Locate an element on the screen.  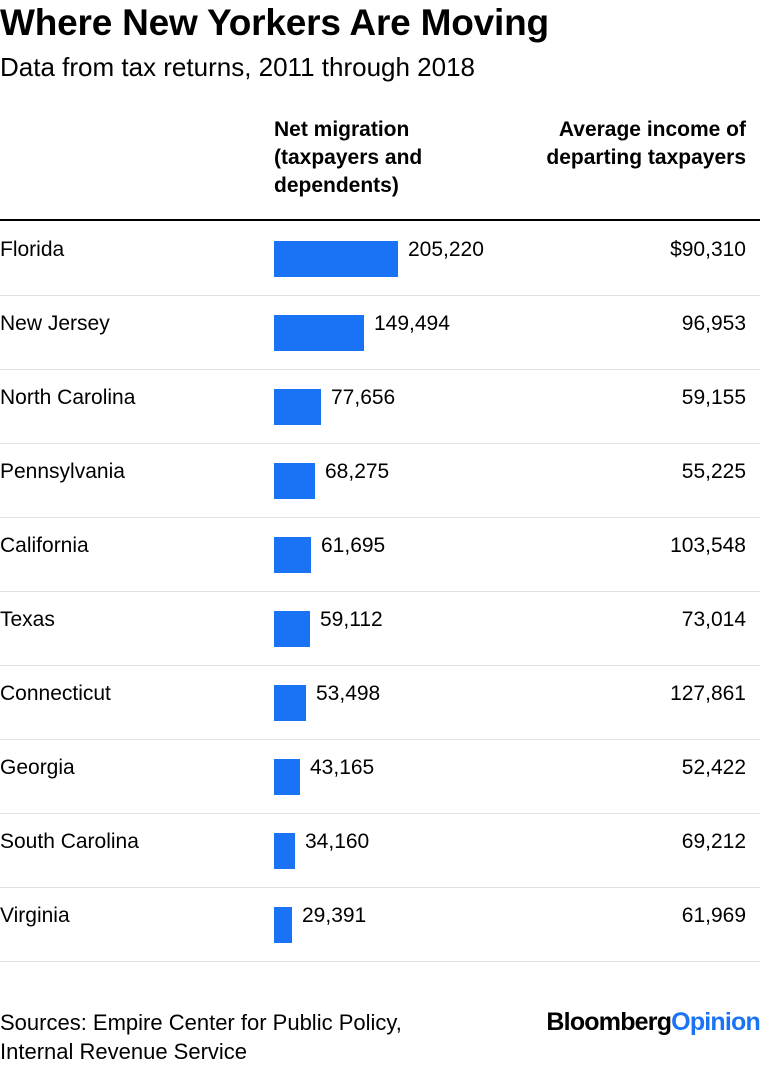
table-row: California 61,695 103,548 is located at coordinates (380, 554).